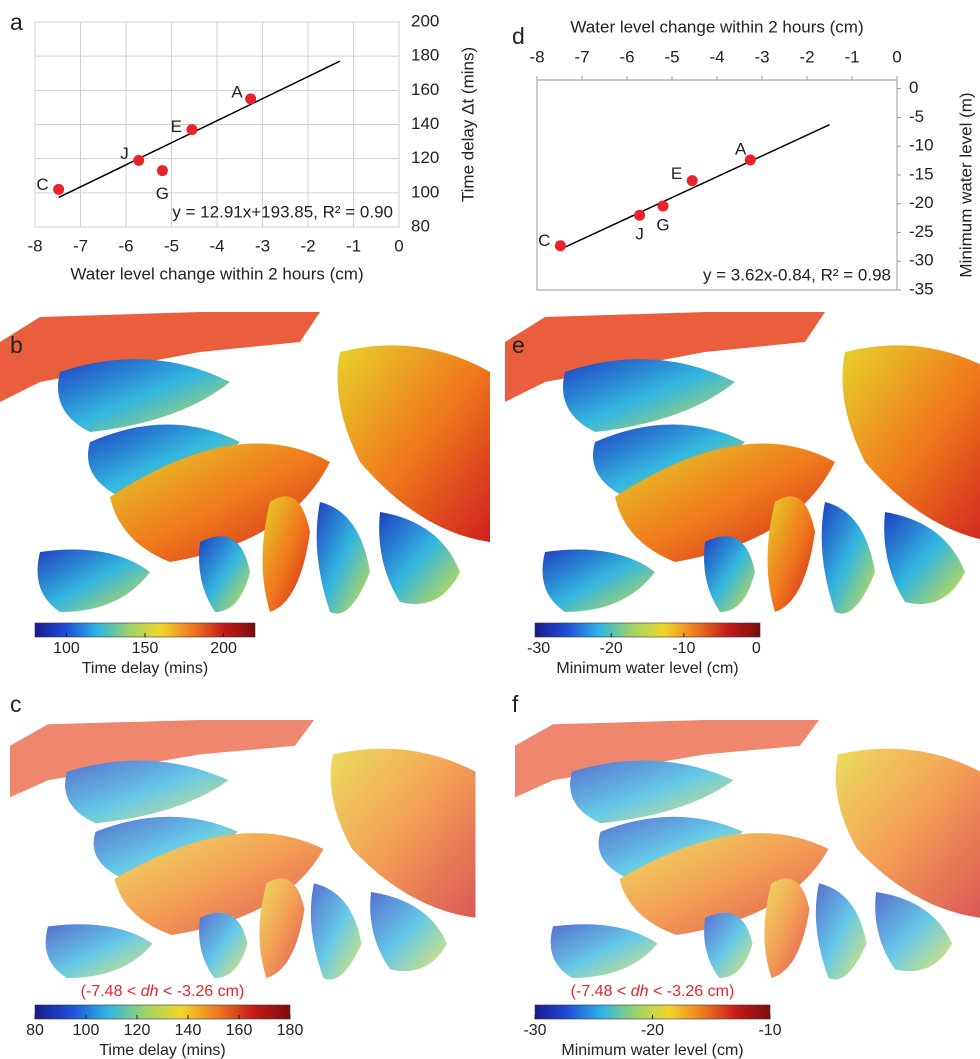  I want to click on panel-letter: b, so click(16, 345).